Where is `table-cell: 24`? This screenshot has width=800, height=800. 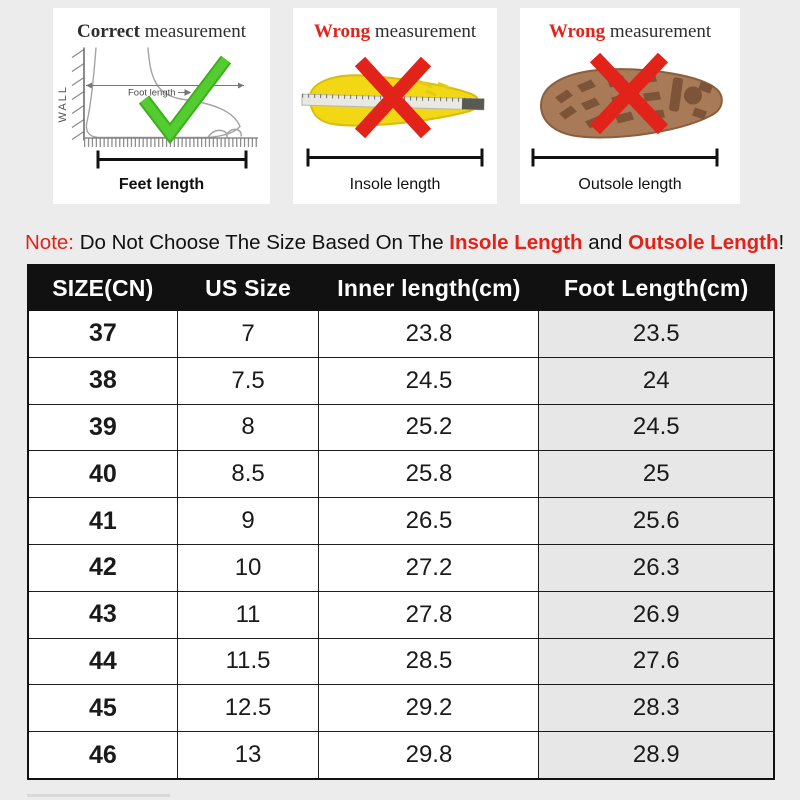
table-cell: 24 is located at coordinates (656, 380).